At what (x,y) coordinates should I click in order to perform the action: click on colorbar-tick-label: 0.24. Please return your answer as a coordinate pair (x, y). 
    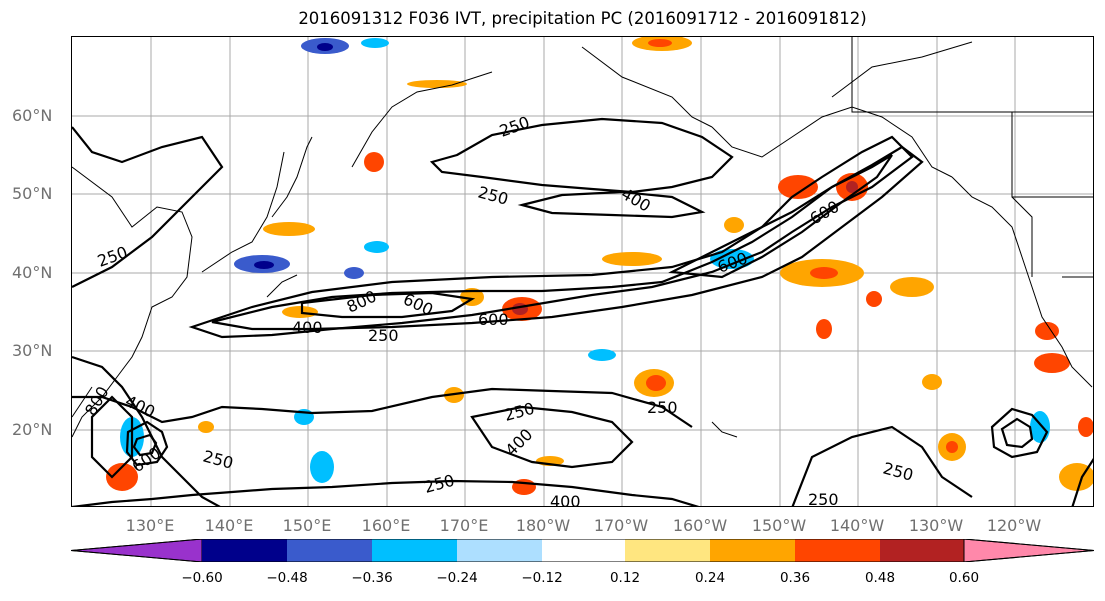
    Looking at the image, I should click on (710, 578).